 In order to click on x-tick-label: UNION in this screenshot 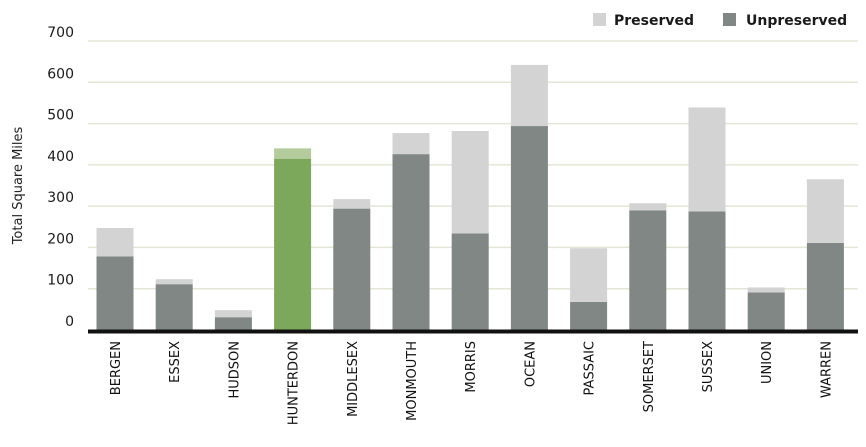, I will do `click(767, 362)`.